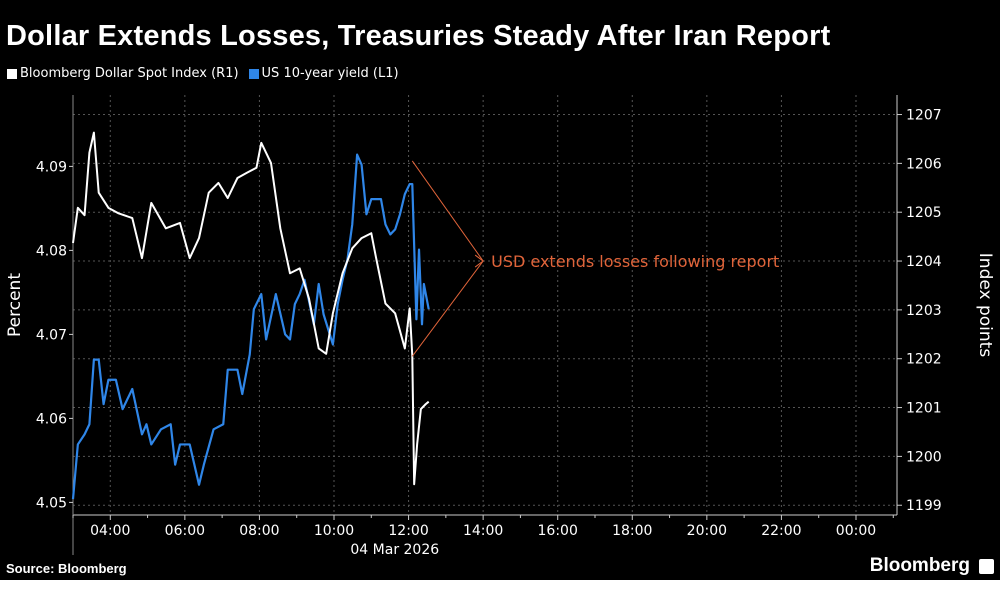  Describe the element at coordinates (51, 335) in the screenshot. I see `left-tick-label: 4.07` at that location.